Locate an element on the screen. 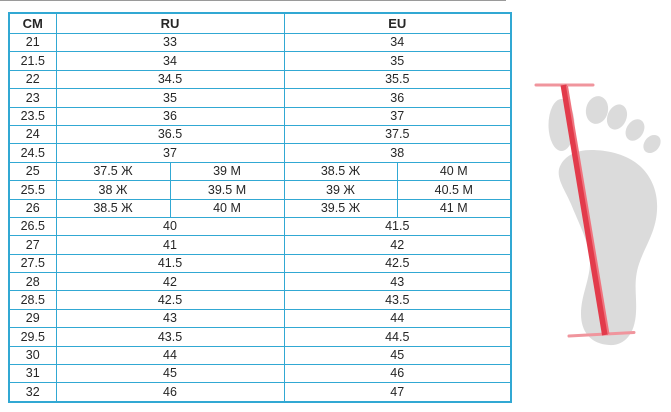 This screenshot has width=671, height=412. table-row: 23 35 36 is located at coordinates (260, 98).